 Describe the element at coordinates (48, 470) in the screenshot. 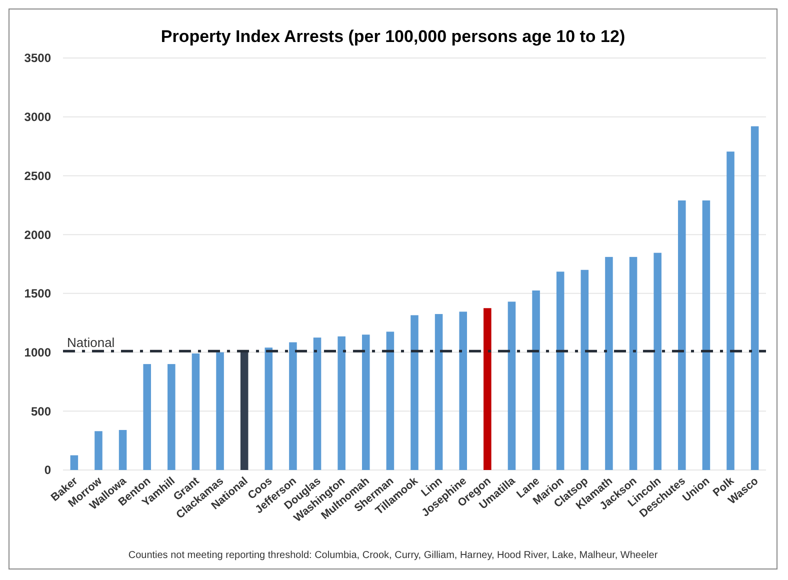

I see `y-tick-label: 0` at that location.